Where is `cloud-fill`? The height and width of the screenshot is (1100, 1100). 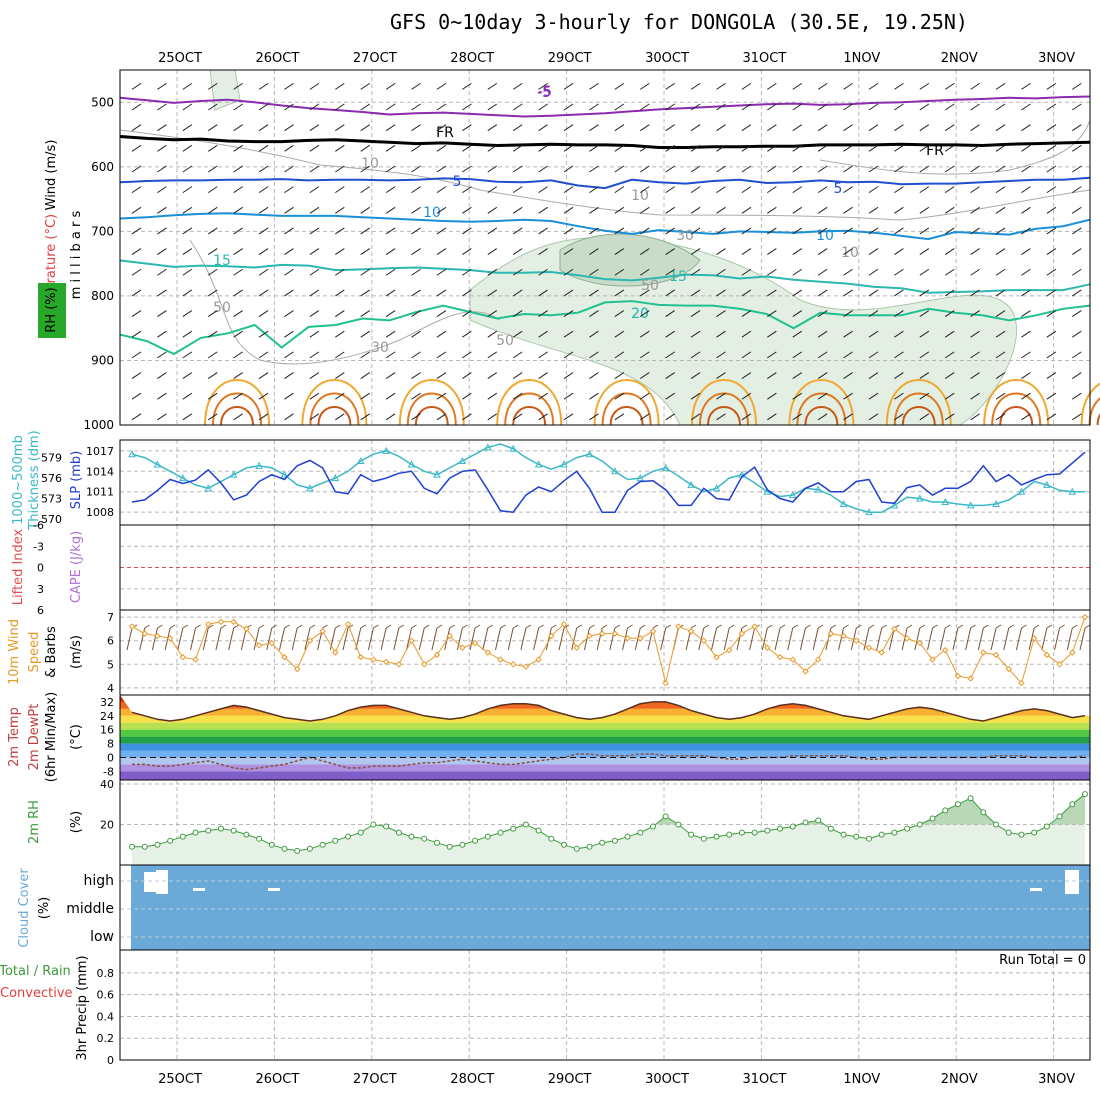 cloud-fill is located at coordinates (610, 907).